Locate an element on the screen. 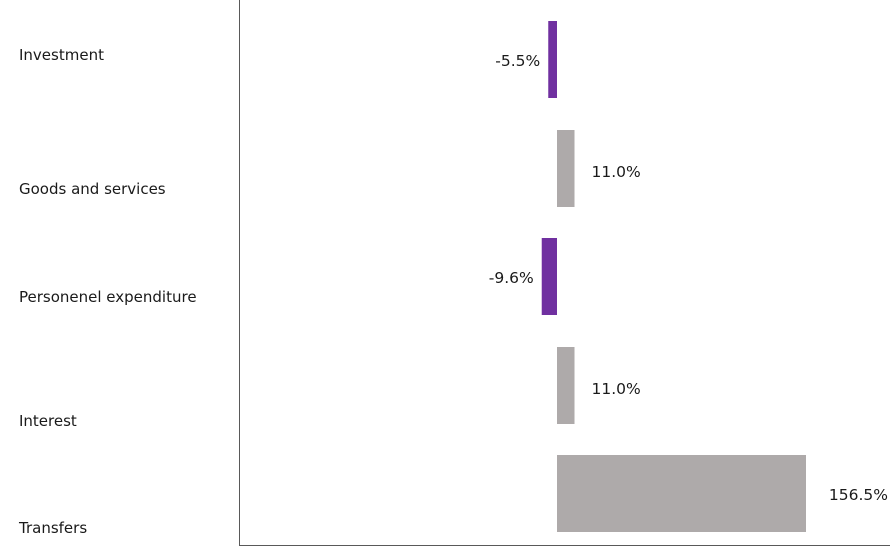 The image size is (890, 546). bar-goods-and-services is located at coordinates (566, 168).